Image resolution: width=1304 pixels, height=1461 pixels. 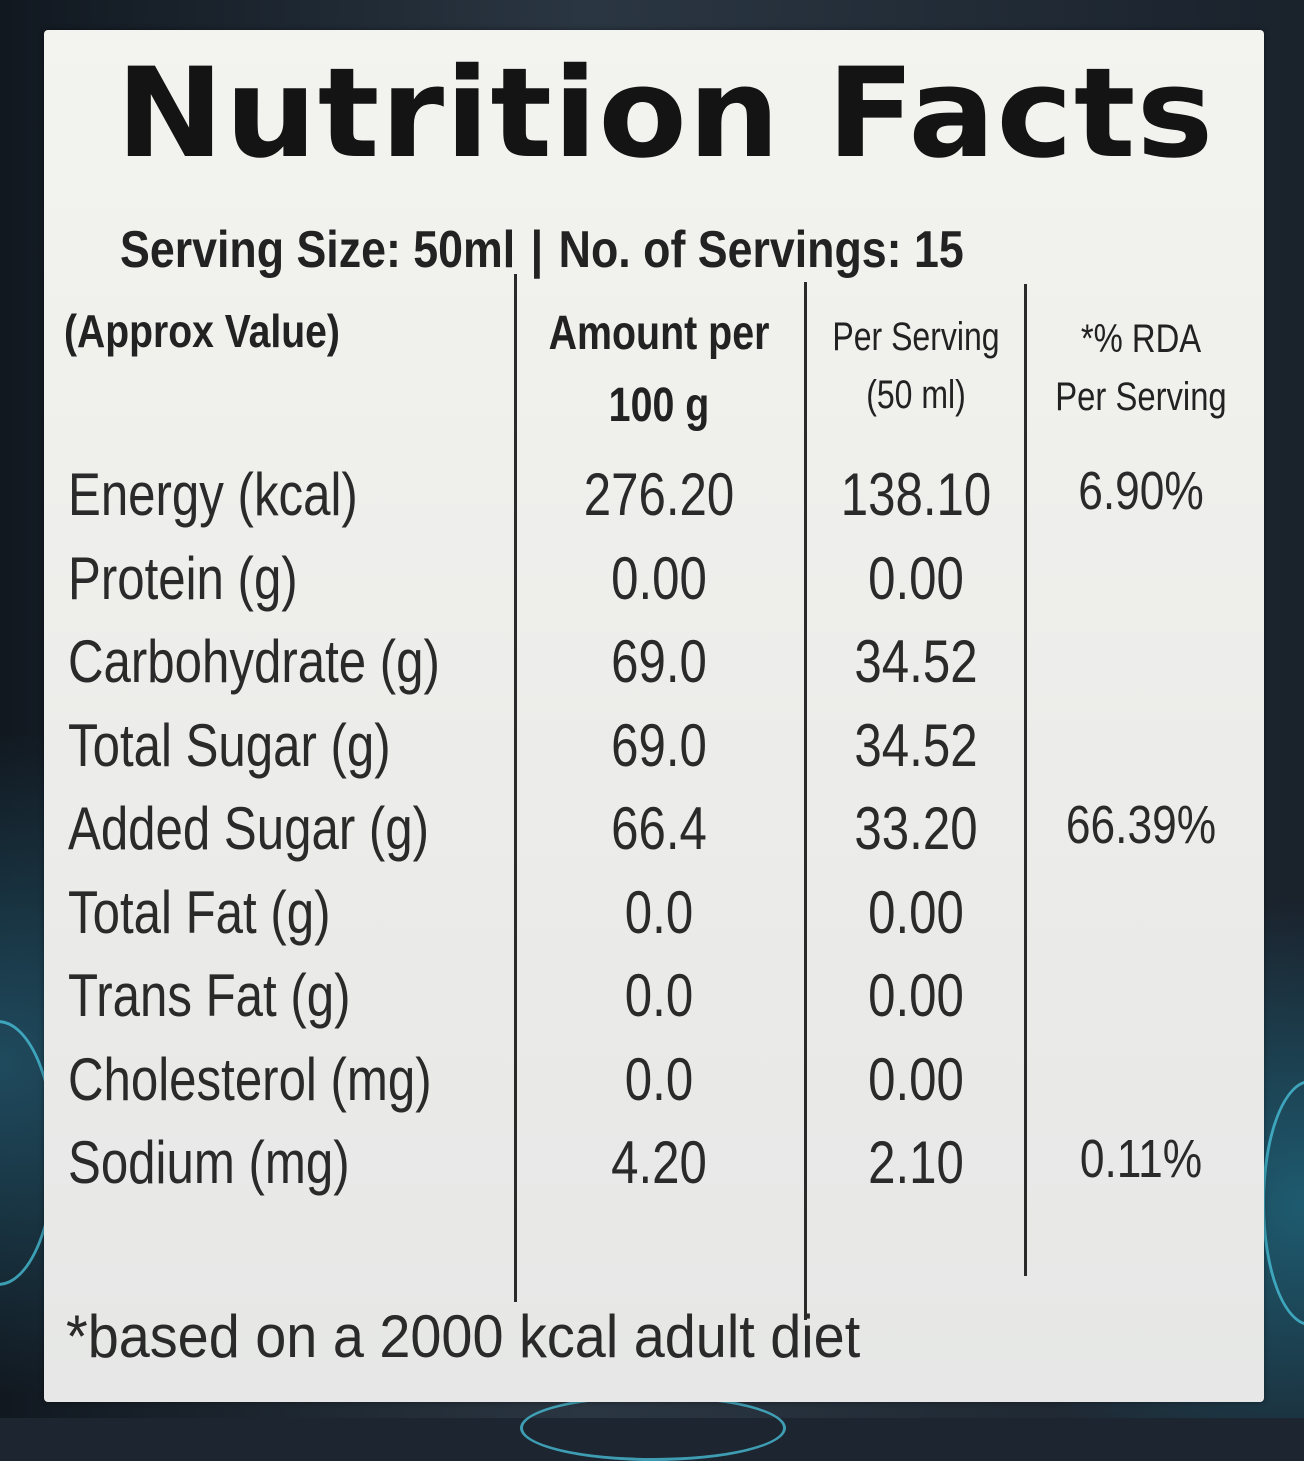 I want to click on table-row: Total Fat (g) 0.0 0.00, so click(x=654, y=920).